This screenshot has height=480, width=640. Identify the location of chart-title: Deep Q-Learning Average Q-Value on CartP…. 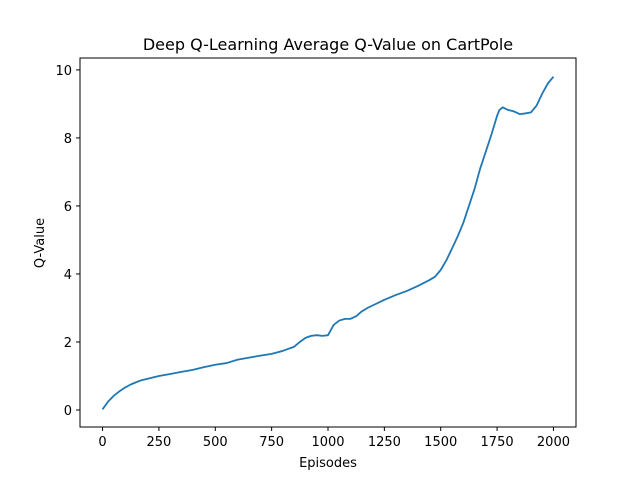
(328, 44).